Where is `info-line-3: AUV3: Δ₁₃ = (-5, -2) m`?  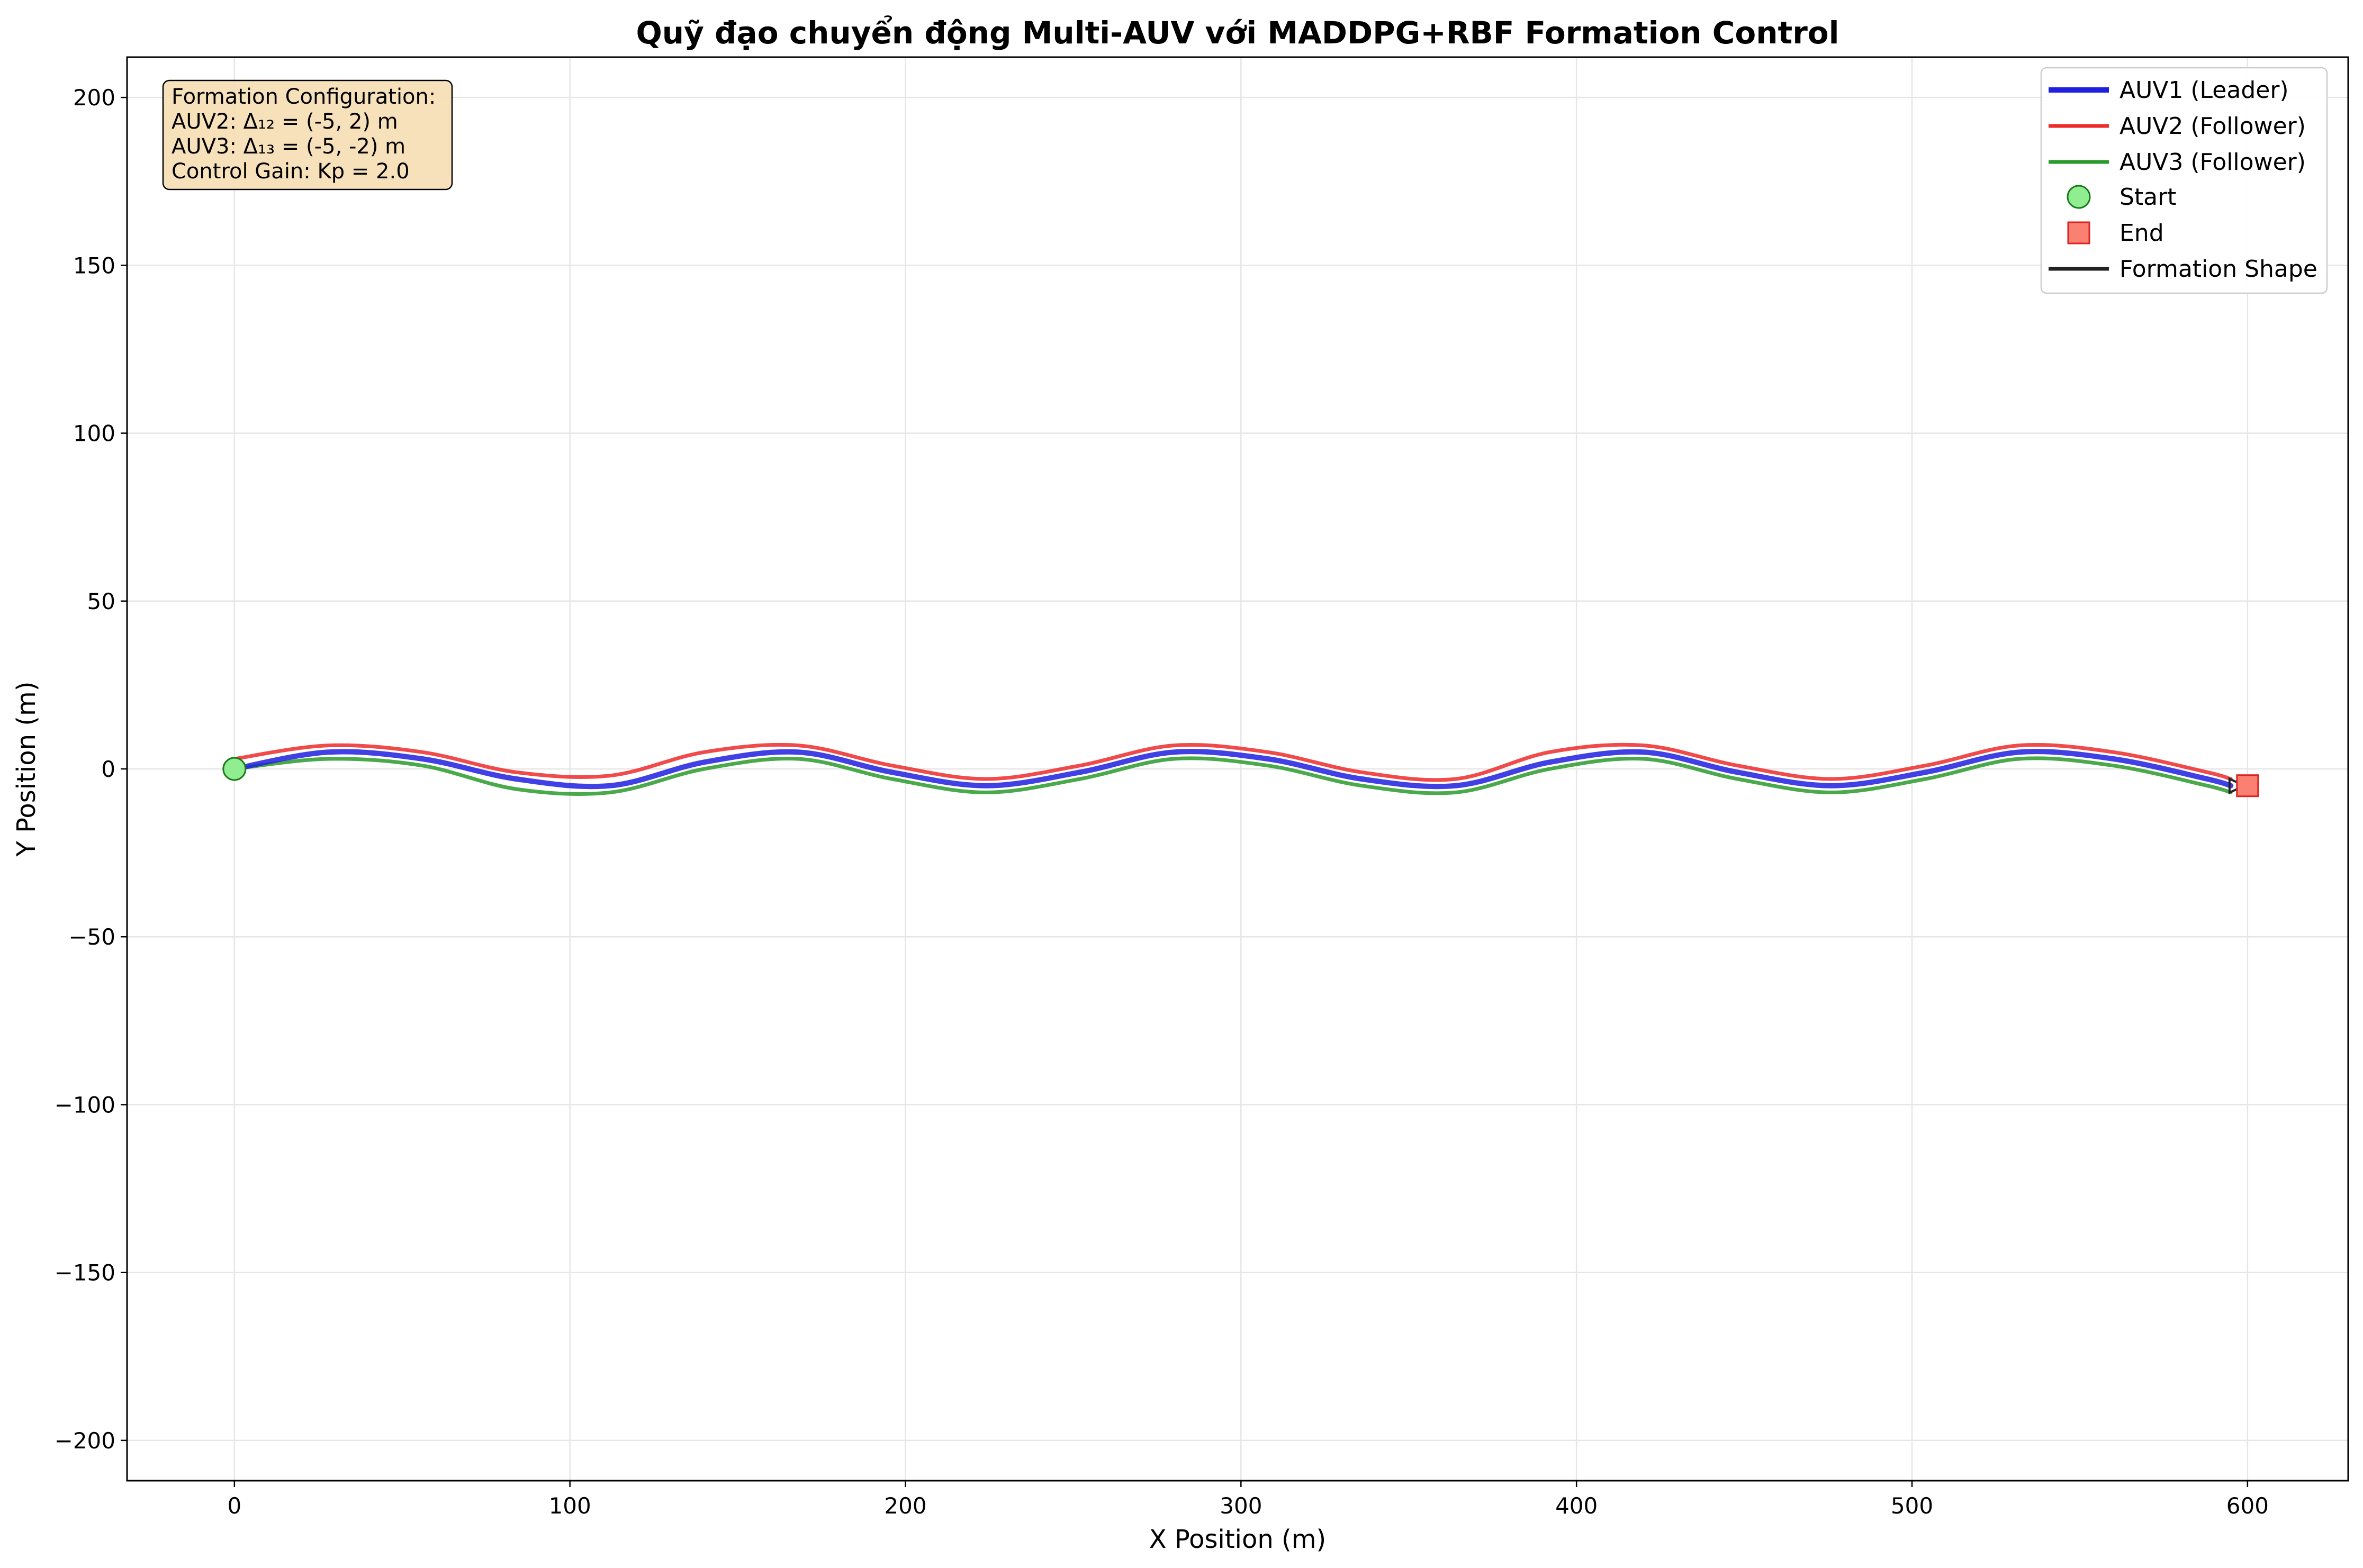
info-line-3: AUV3: Δ₁₃ = (-5, -2) m is located at coordinates (288, 146).